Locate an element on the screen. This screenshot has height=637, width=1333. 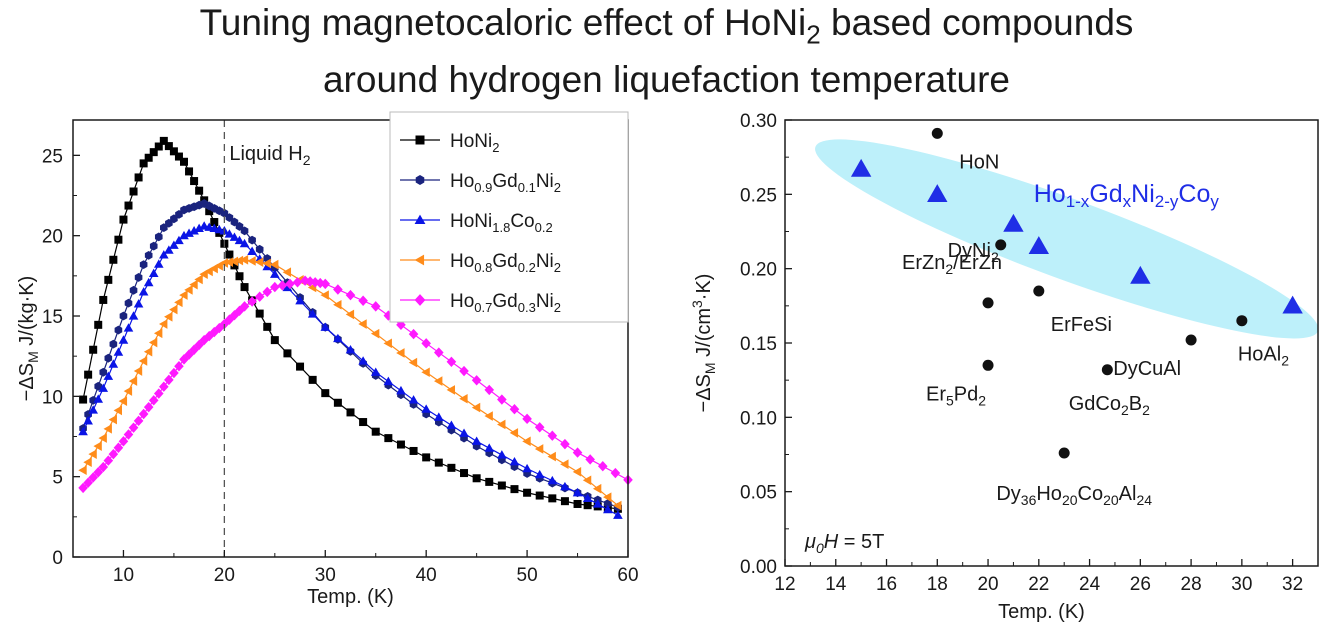
x-axis-label: Temp. (K) is located at coordinates (1041, 612).